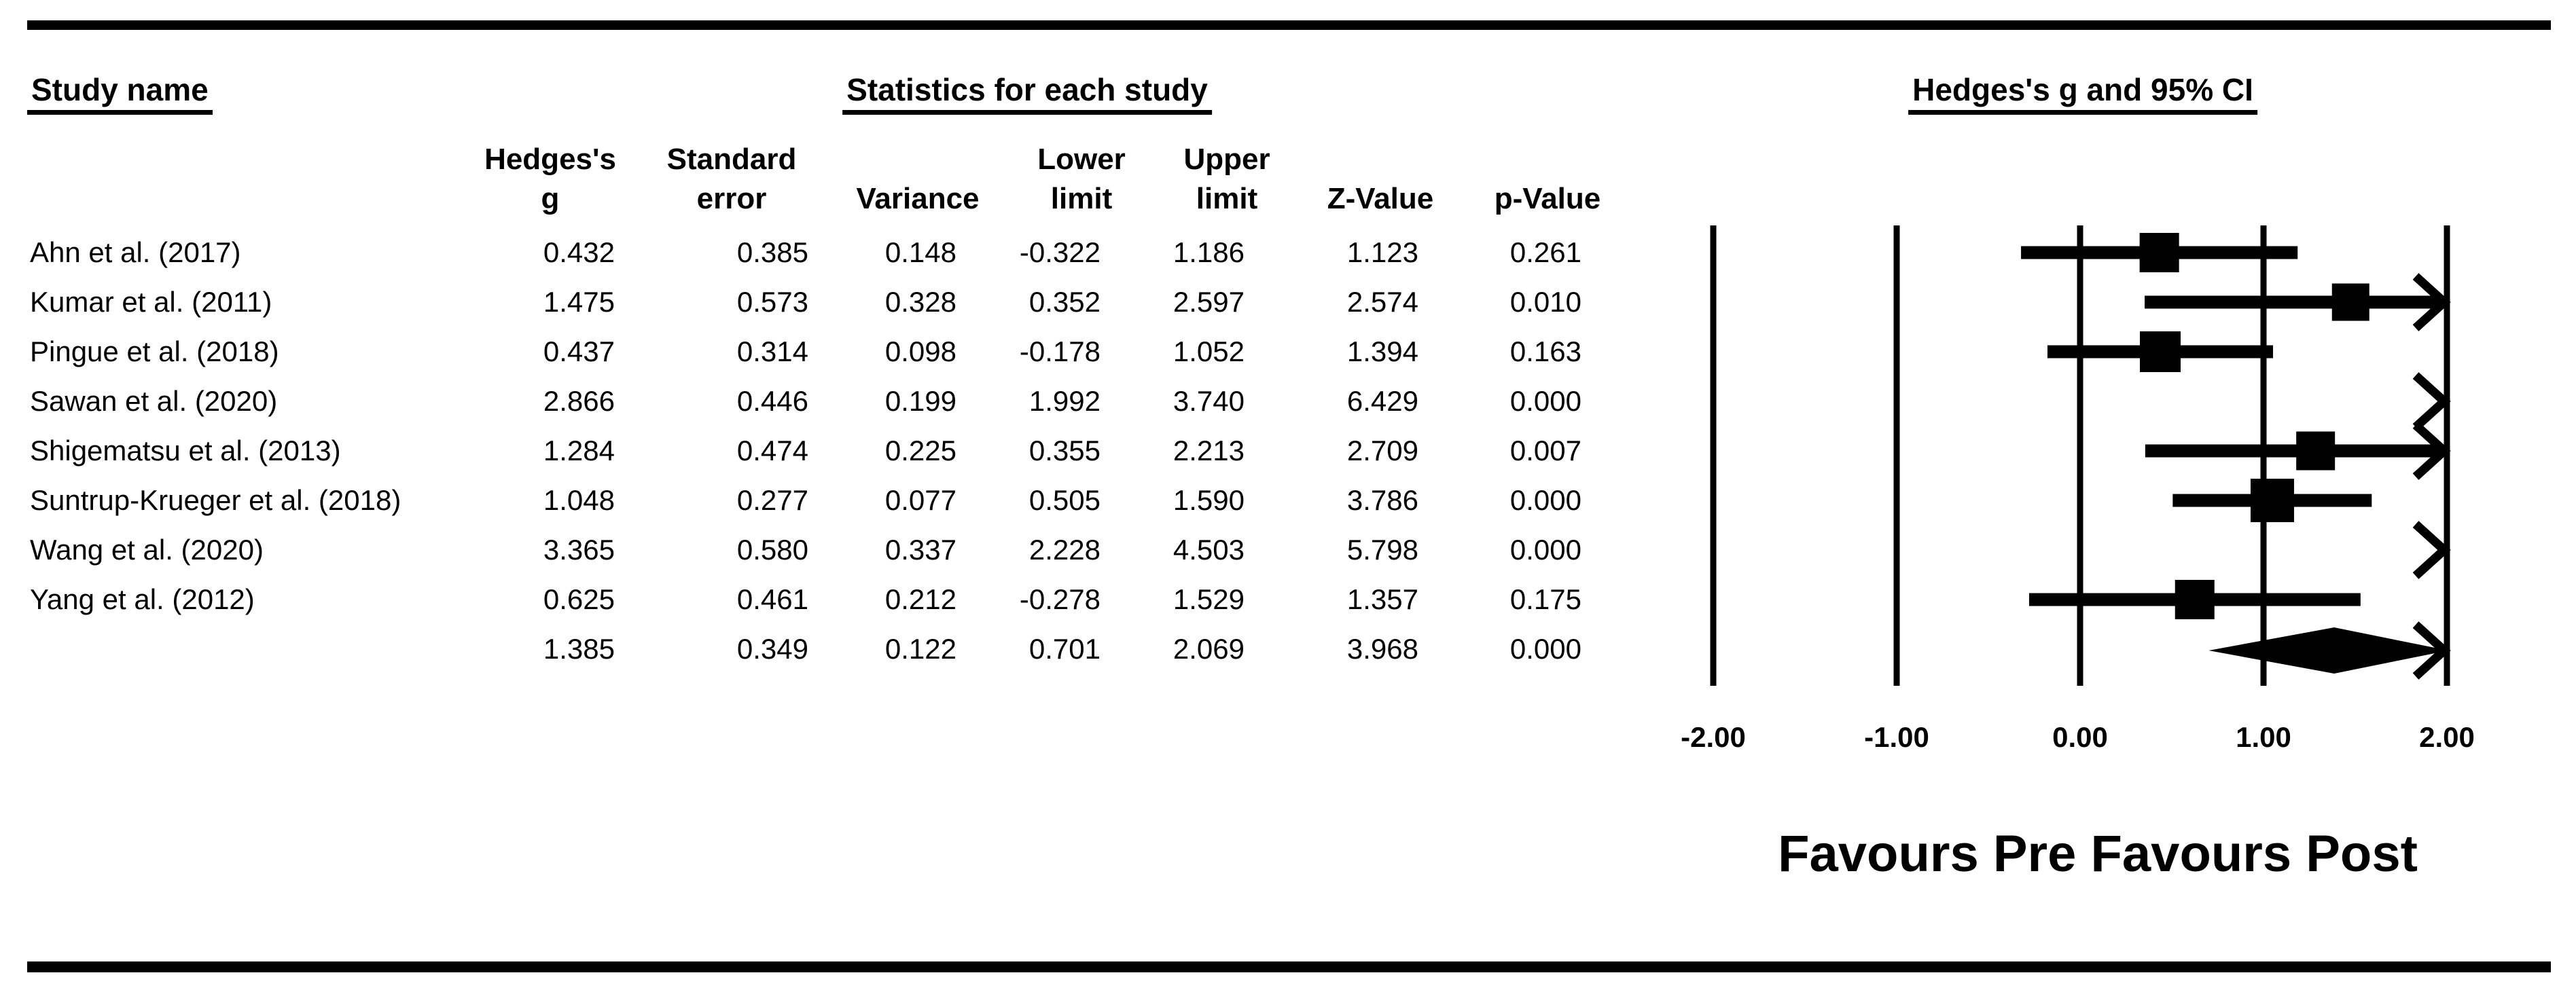 The height and width of the screenshot is (990, 2576). What do you see at coordinates (920, 351) in the screenshot?
I see `cell-variance: 0.098` at bounding box center [920, 351].